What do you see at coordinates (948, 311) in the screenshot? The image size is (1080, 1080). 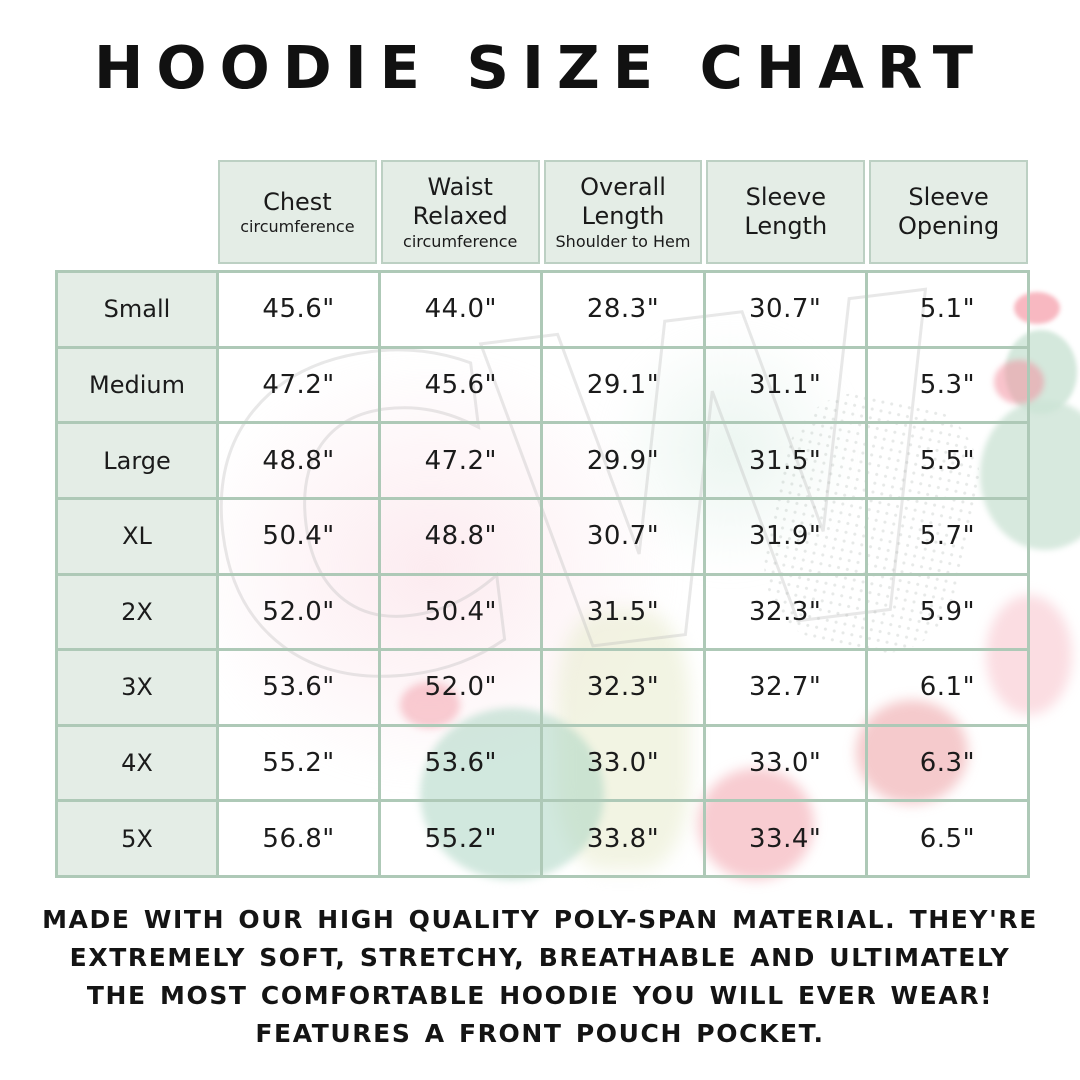 I see `measurement-value-cell: 5.1"` at bounding box center [948, 311].